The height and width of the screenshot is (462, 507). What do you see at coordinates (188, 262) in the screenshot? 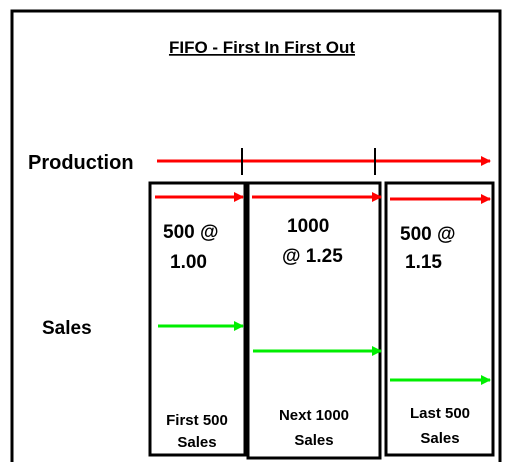
I see `lot-text: 1.00` at bounding box center [188, 262].